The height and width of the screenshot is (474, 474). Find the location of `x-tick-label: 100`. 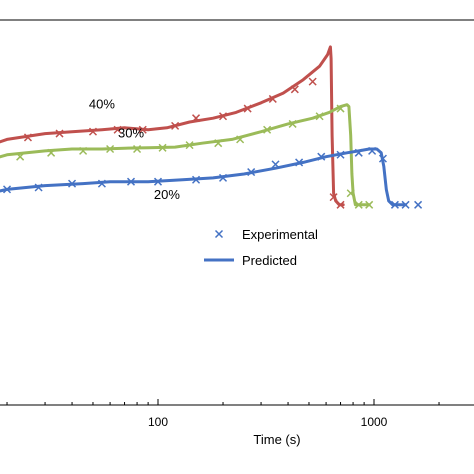

x-tick-label: 100 is located at coordinates (158, 422).